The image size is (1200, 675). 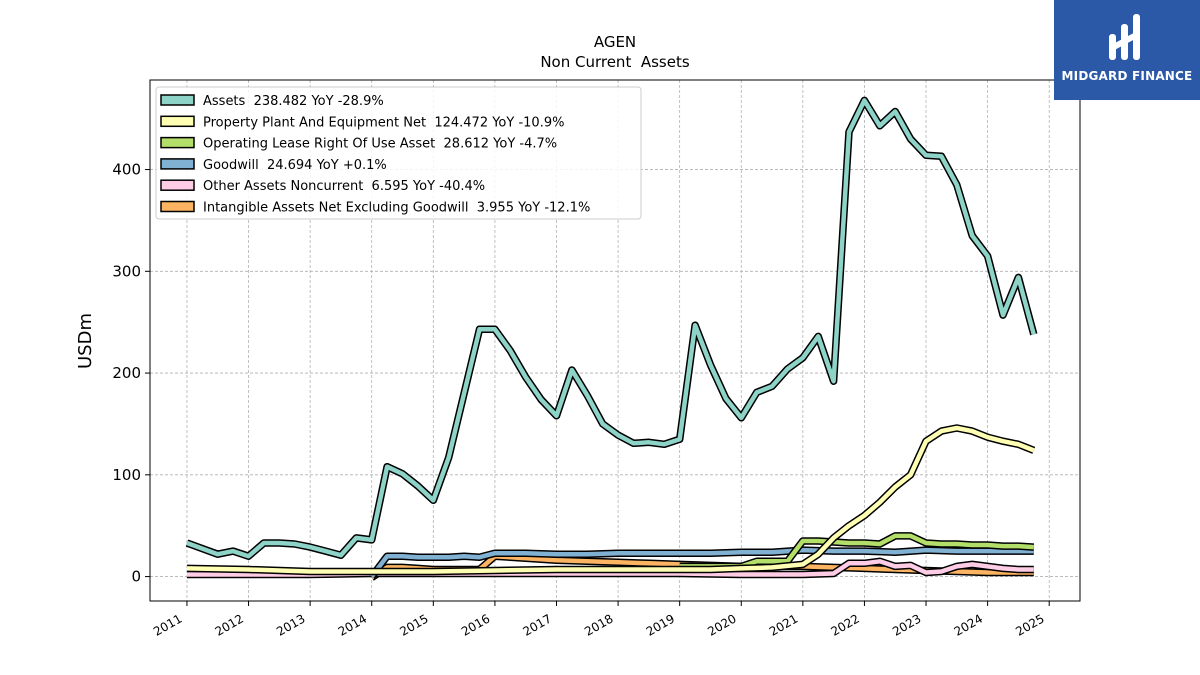 I want to click on chart-title: AGEN, so click(x=615, y=42).